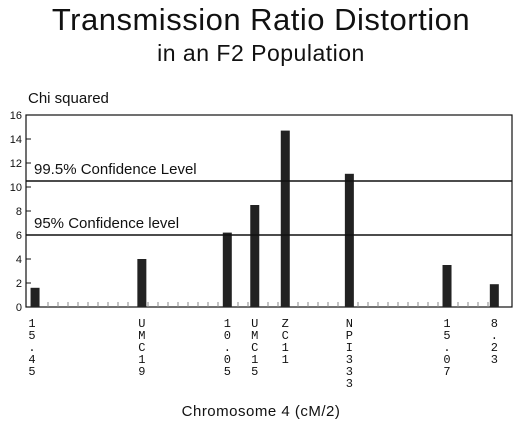 The height and width of the screenshot is (432, 522). What do you see at coordinates (19, 260) in the screenshot?
I see `y-tick-label: 4` at bounding box center [19, 260].